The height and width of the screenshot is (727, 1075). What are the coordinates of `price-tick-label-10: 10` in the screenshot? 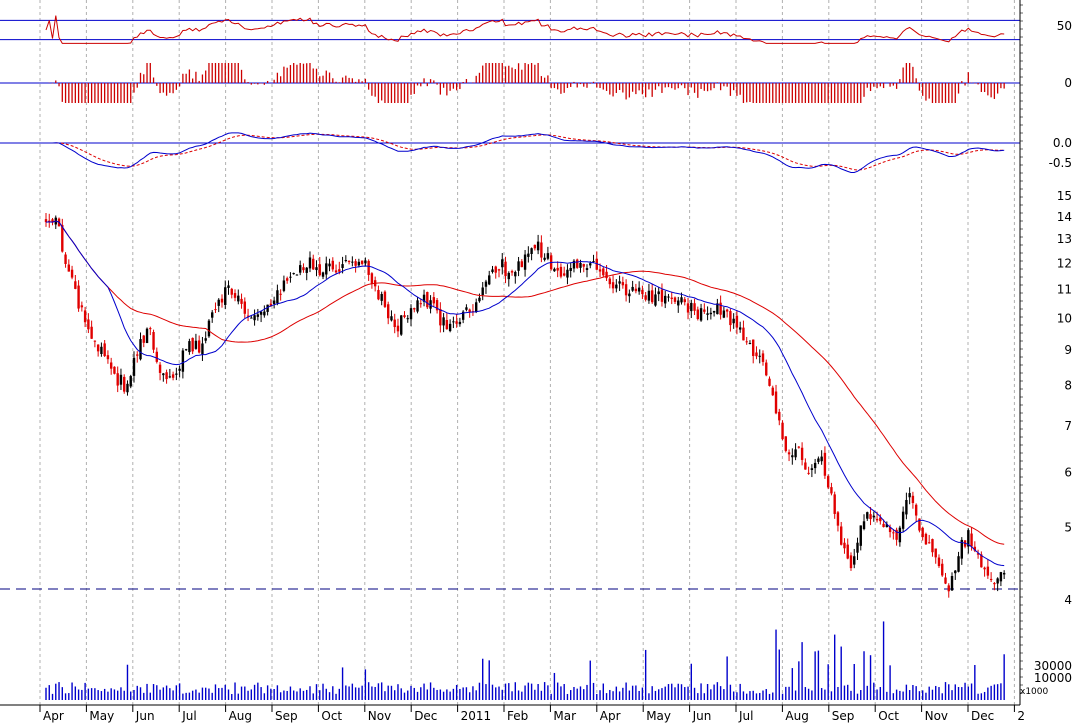 It's located at (1064, 318).